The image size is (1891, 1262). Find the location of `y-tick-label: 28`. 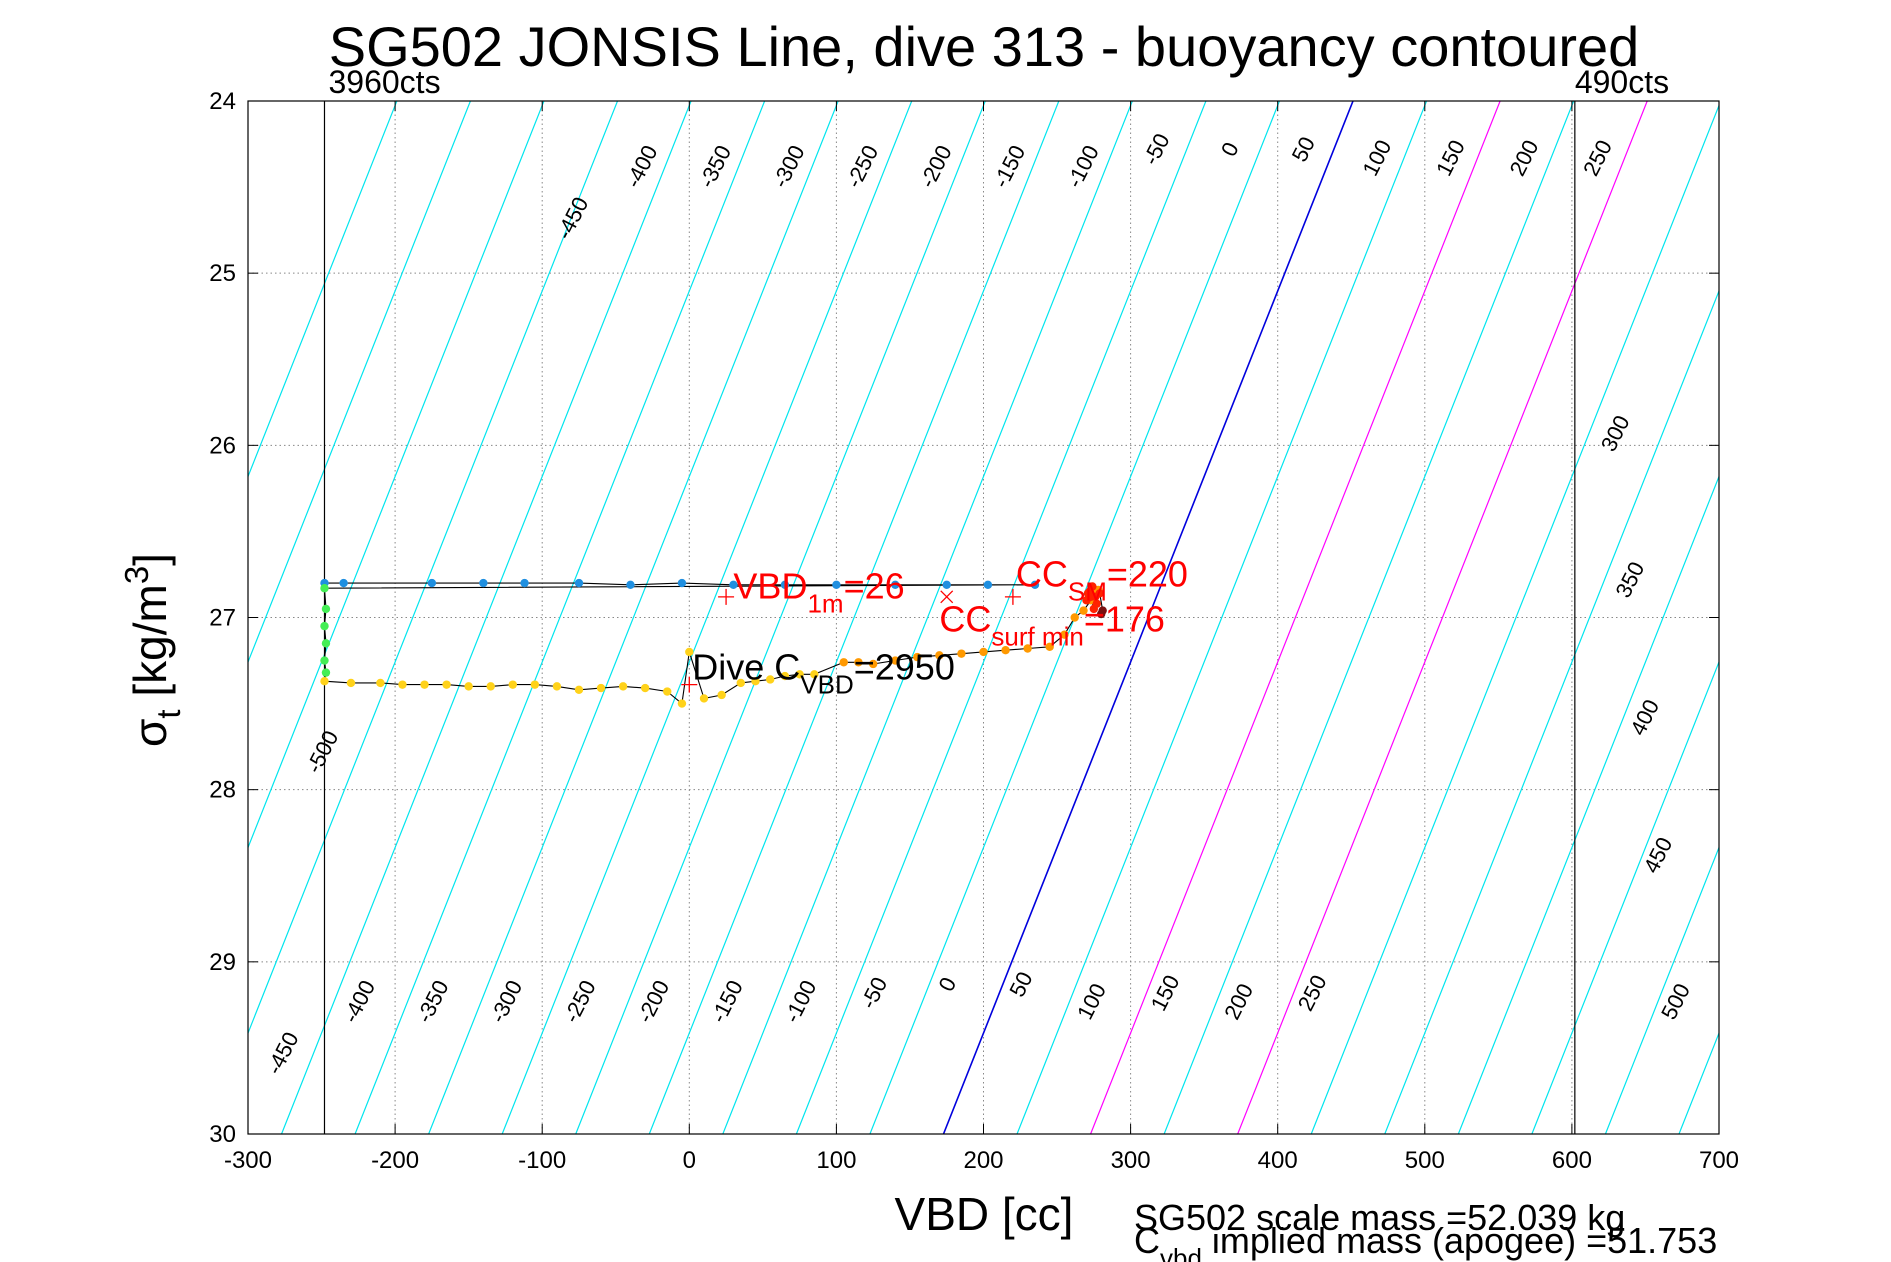

y-tick-label: 28 is located at coordinates (222, 790).